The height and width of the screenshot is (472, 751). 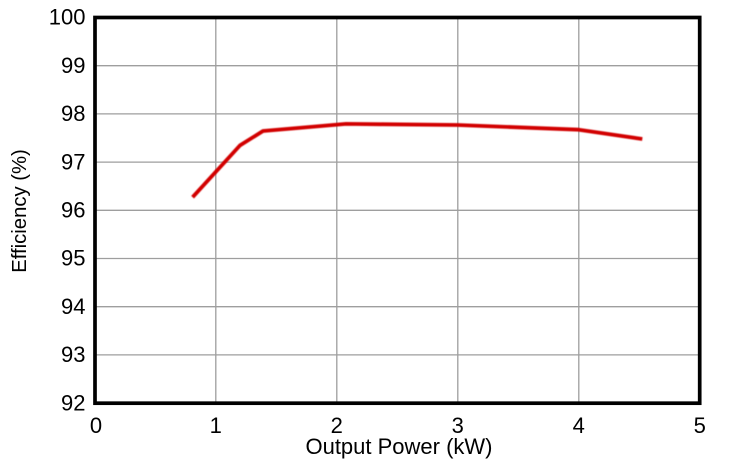 I want to click on svg-text: Efficiency (%), so click(x=20, y=211).